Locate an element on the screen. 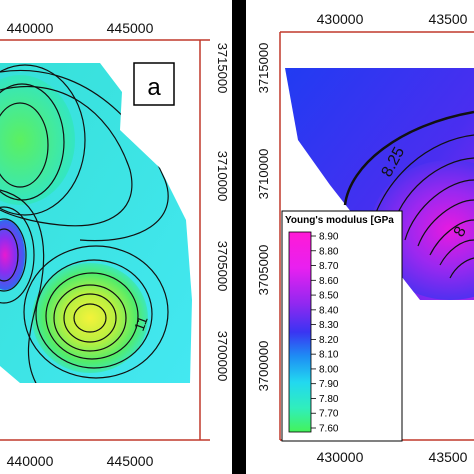 The width and height of the screenshot is (474, 474). legend-tick-label: 7.80 is located at coordinates (329, 399).